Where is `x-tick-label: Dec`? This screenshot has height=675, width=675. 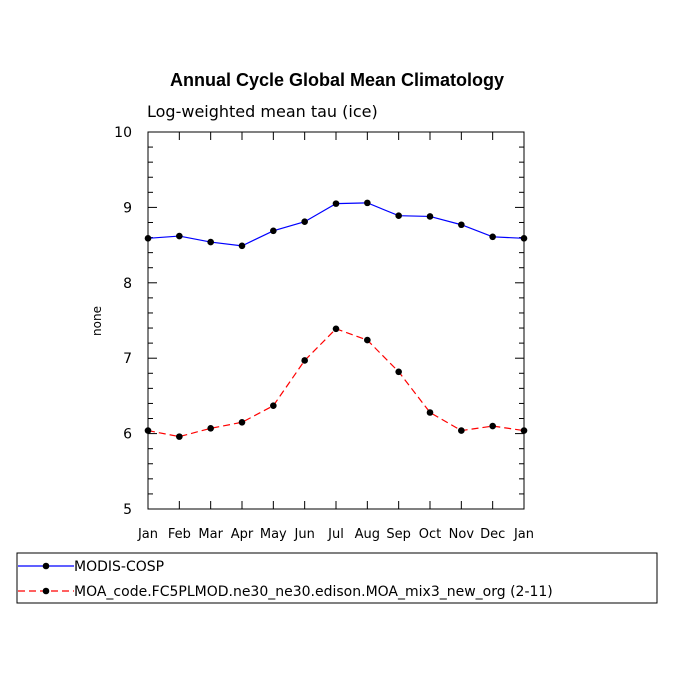 x-tick-label: Dec is located at coordinates (492, 534).